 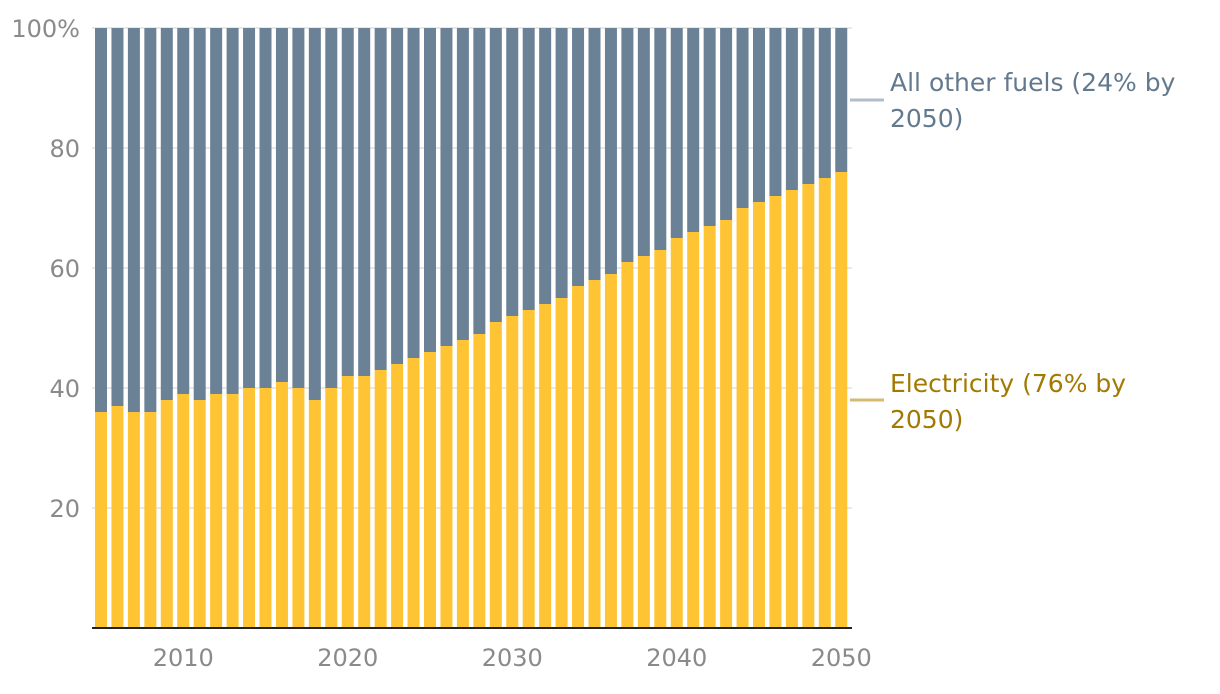 What do you see at coordinates (824, 103) in the screenshot?
I see `bar-all-other-fuels-2049` at bounding box center [824, 103].